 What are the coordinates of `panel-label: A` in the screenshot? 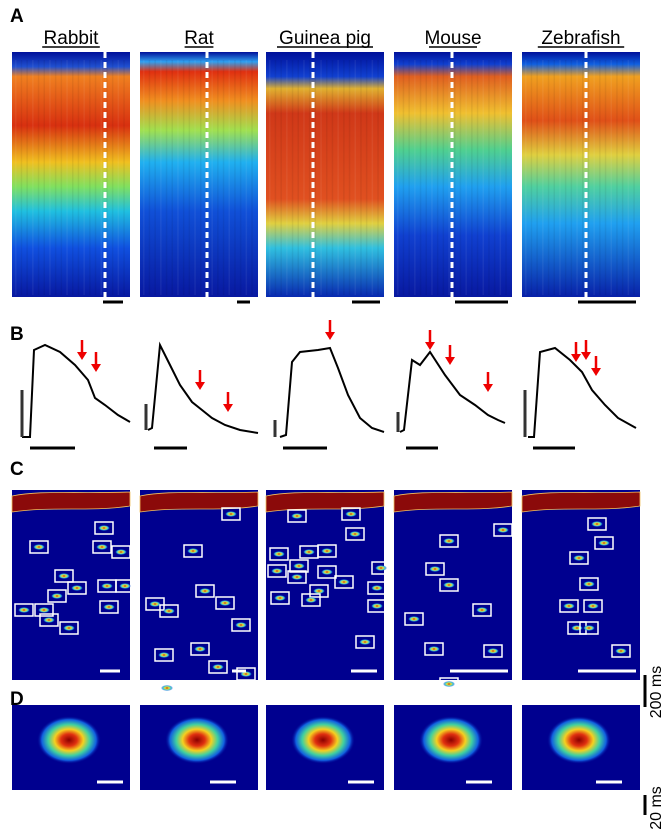 It's located at (17, 16).